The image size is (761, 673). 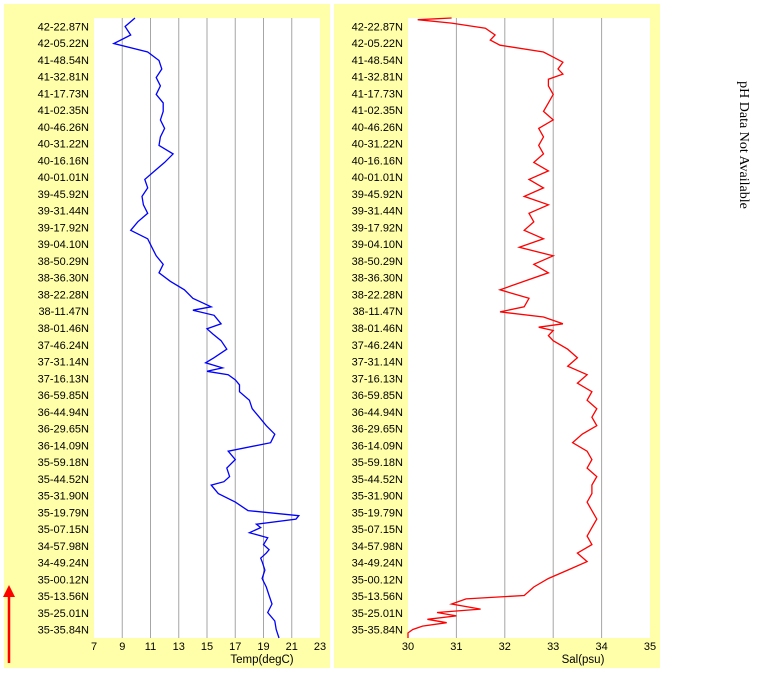 I want to click on x-tick-label: 21, so click(x=292, y=647).